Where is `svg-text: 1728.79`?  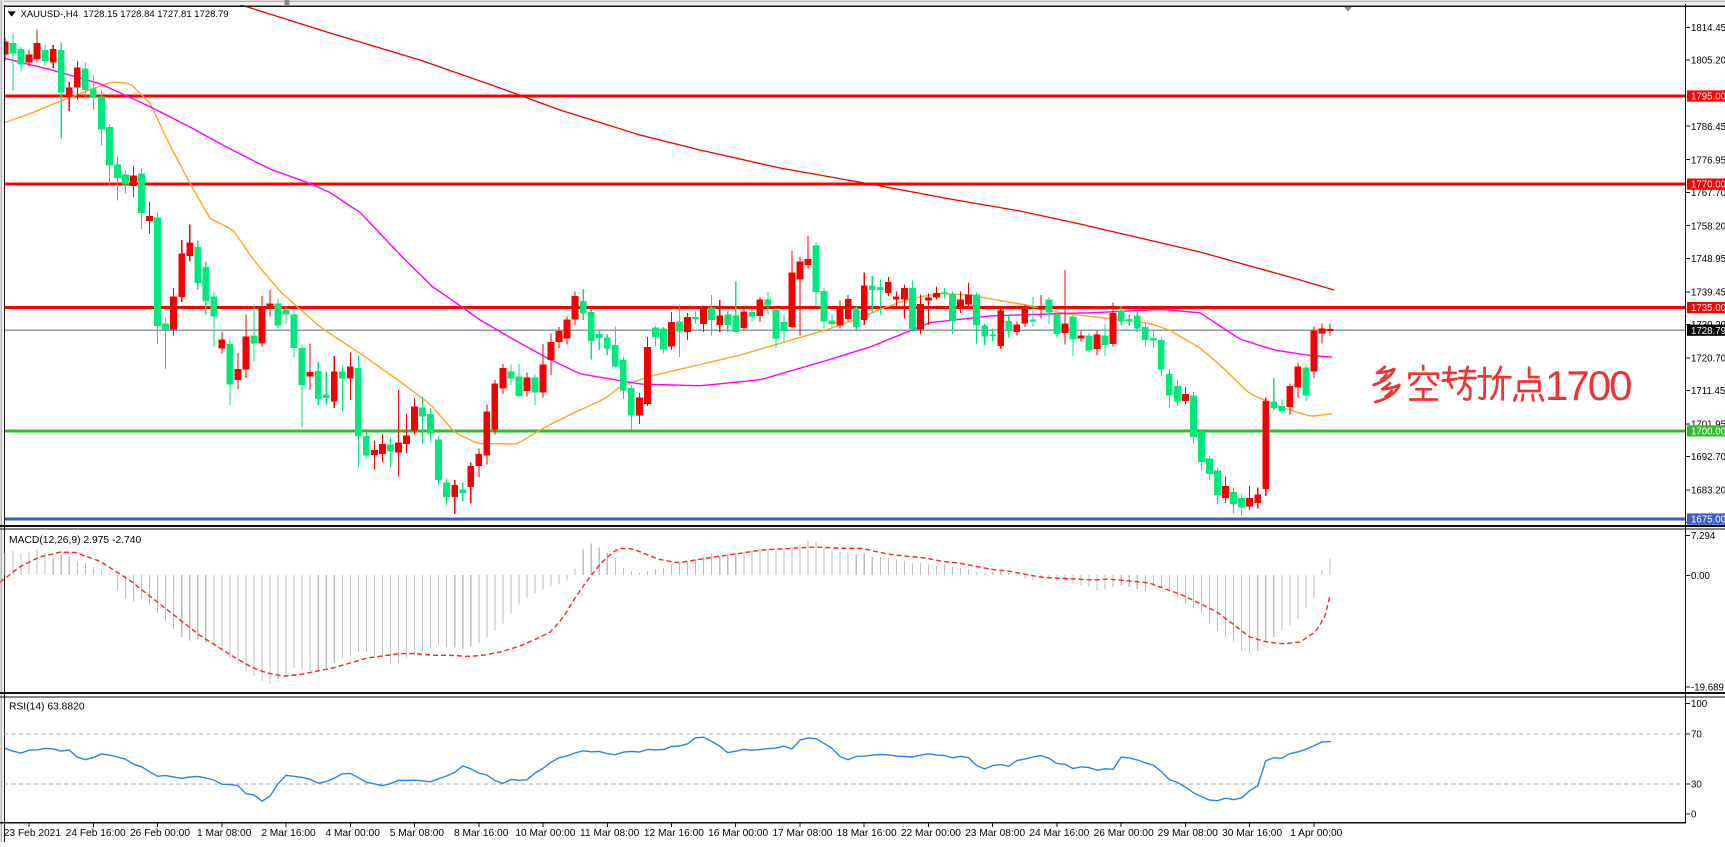 svg-text: 1728.79 is located at coordinates (1708, 331).